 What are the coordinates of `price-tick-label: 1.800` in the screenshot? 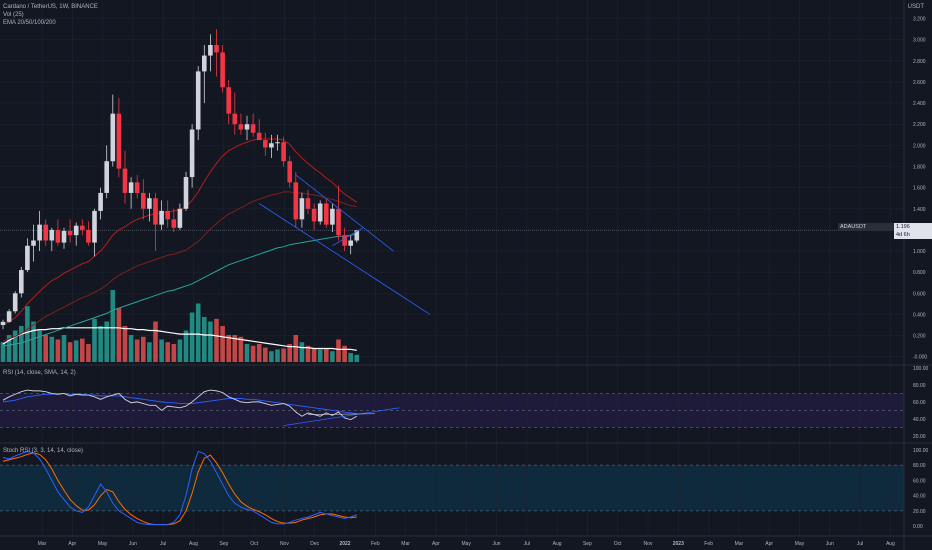 It's located at (919, 168).